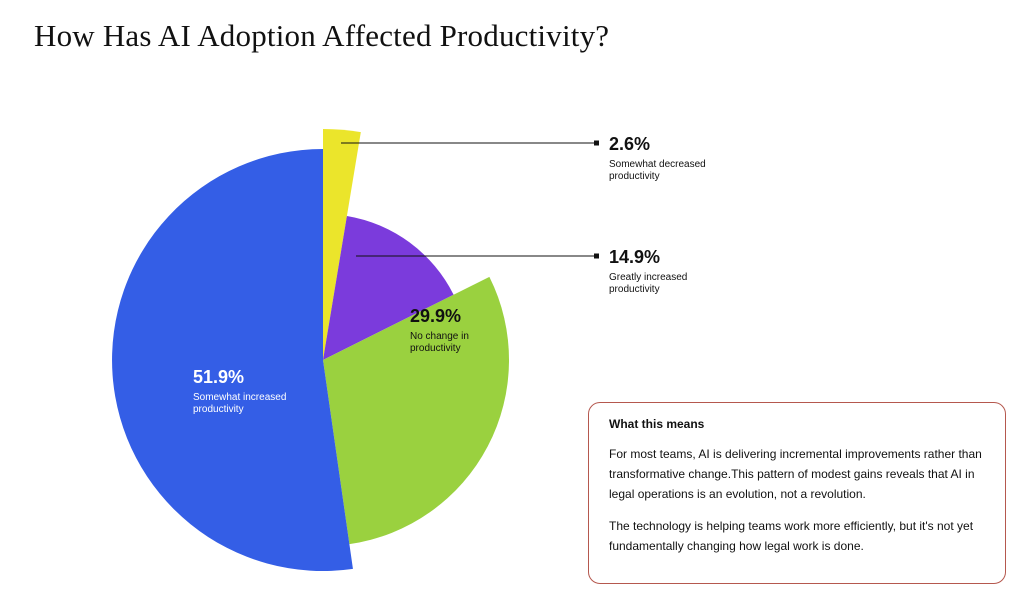  What do you see at coordinates (439, 336) in the screenshot?
I see `slice-caption-no-change-in-productivity-line-1: No change in` at bounding box center [439, 336].